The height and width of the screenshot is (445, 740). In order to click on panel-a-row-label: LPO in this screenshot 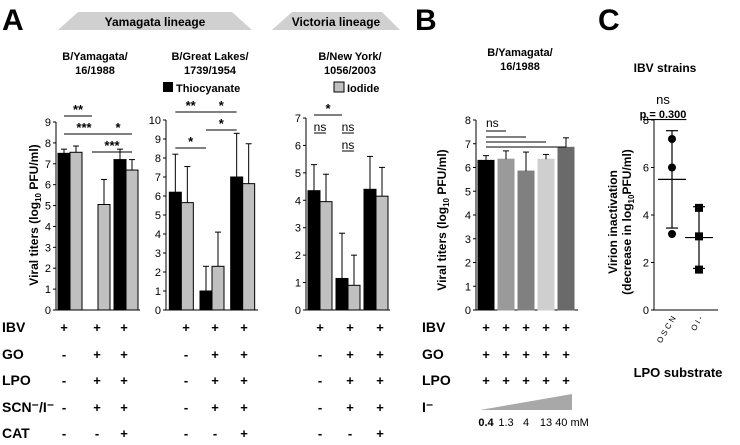, I will do `click(16, 380)`.